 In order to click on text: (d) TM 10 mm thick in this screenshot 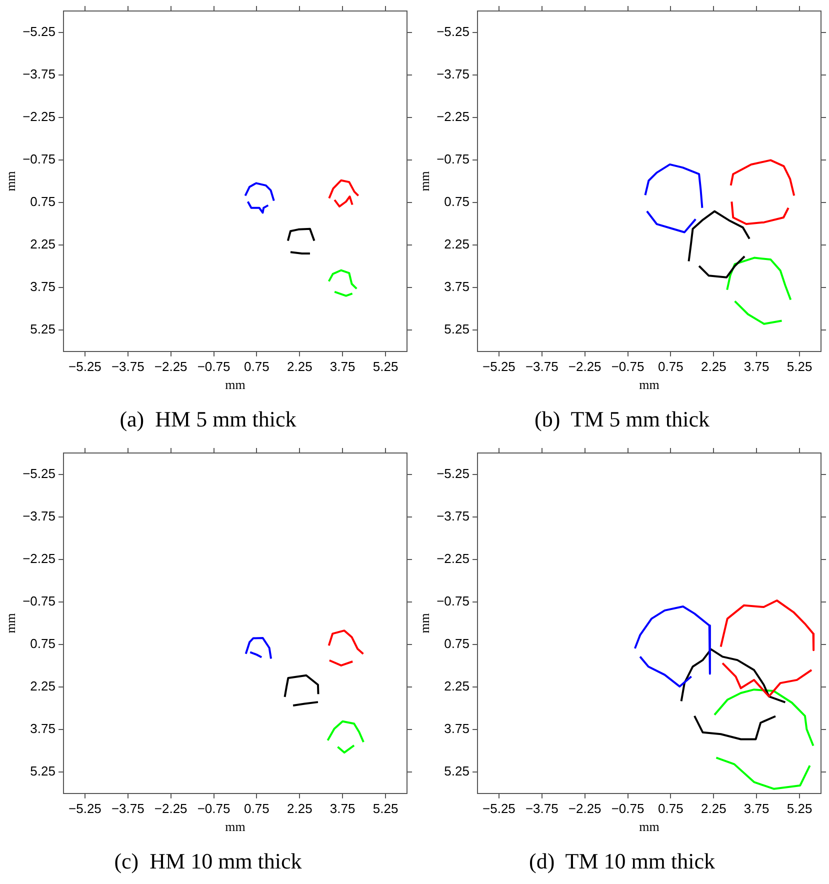, I will do `click(622, 861)`.